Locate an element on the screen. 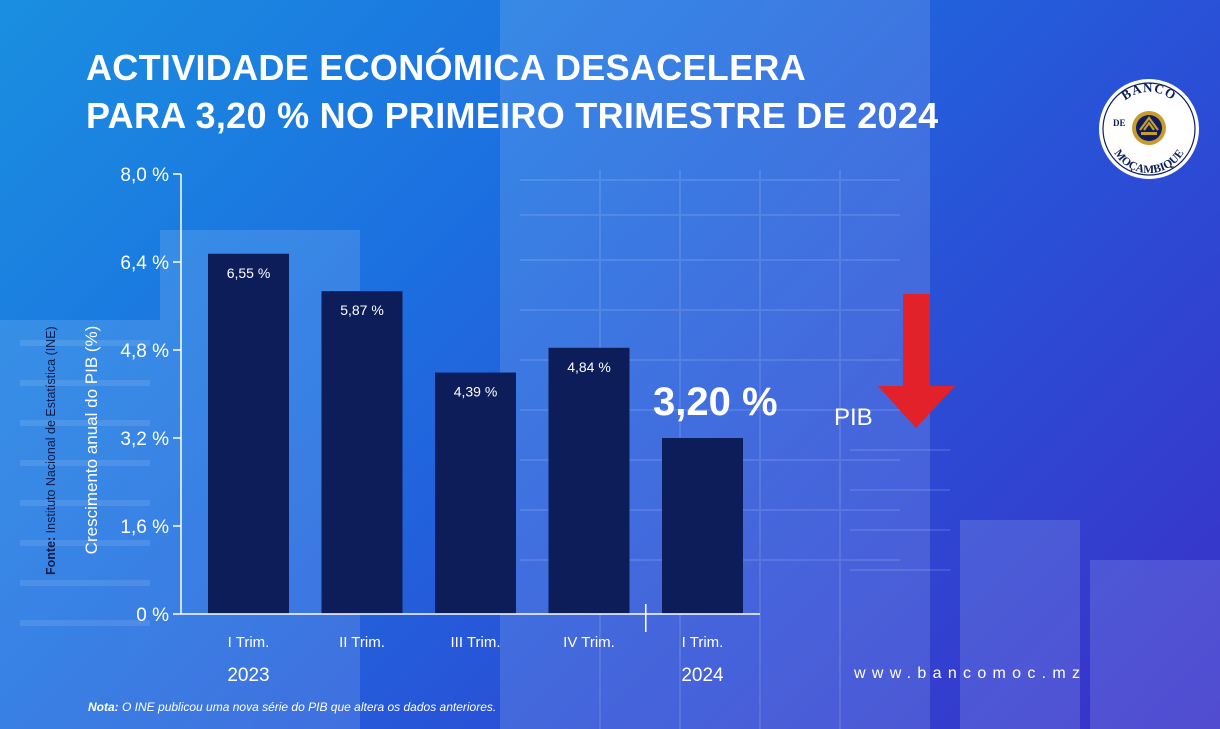 This screenshot has height=729, width=1220. y-tick-label: 3,2 % is located at coordinates (144, 439).